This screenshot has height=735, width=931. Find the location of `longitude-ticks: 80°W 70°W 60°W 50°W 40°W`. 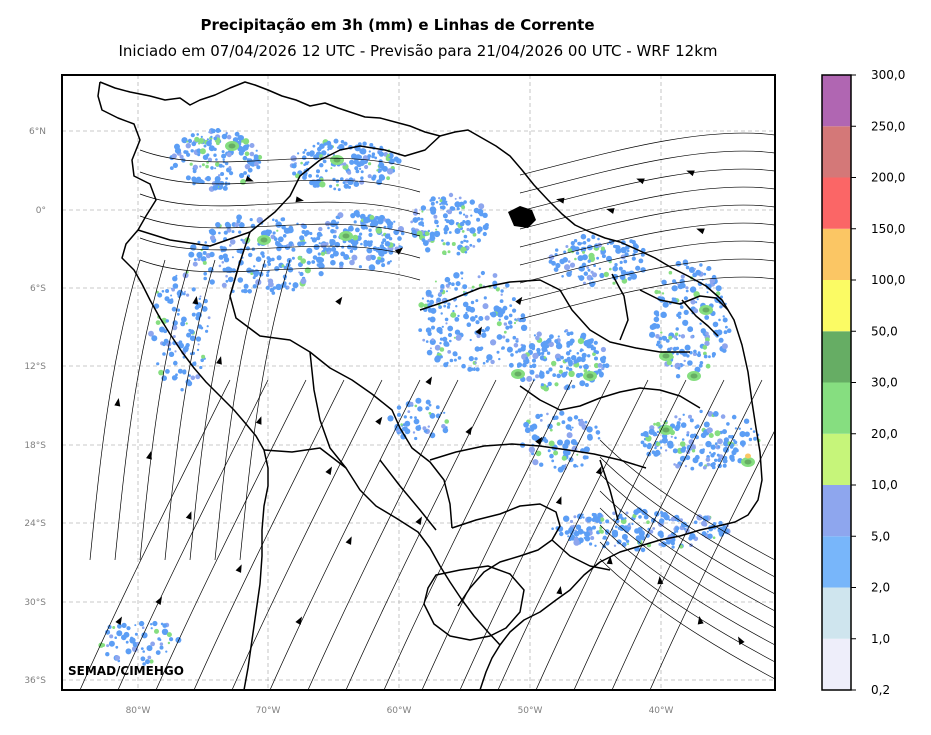

longitude-ticks: 80°W 70°W 60°W 50°W 40°W is located at coordinates (400, 711).